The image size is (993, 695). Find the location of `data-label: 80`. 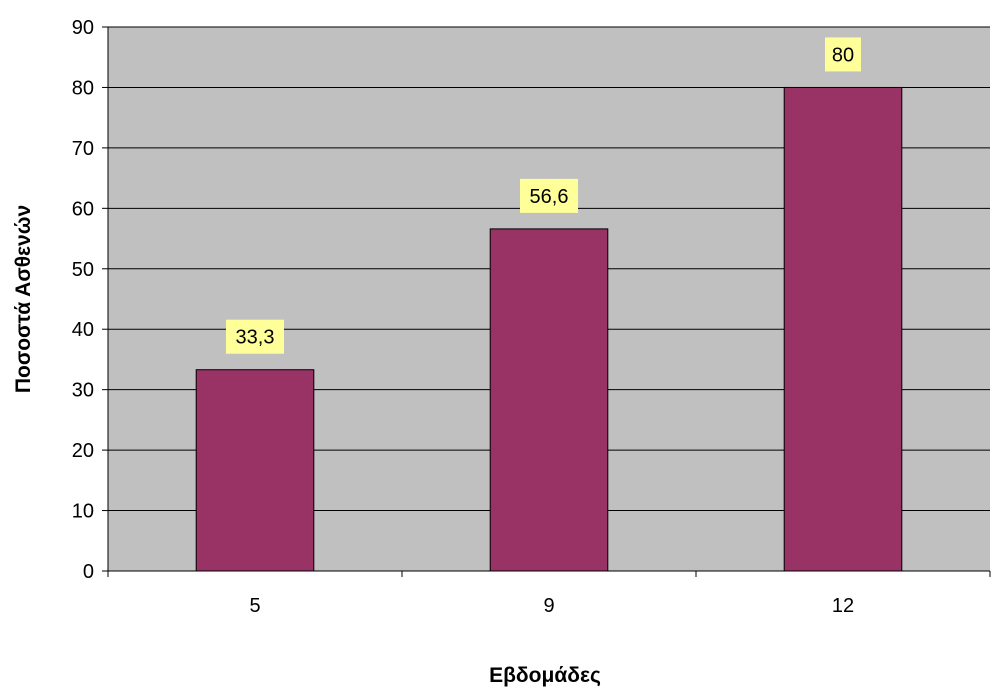

data-label: 80 is located at coordinates (843, 55).